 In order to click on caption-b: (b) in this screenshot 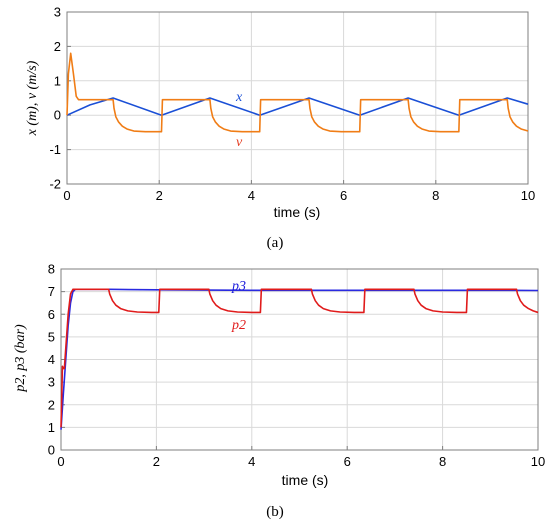, I will do `click(275, 512)`.